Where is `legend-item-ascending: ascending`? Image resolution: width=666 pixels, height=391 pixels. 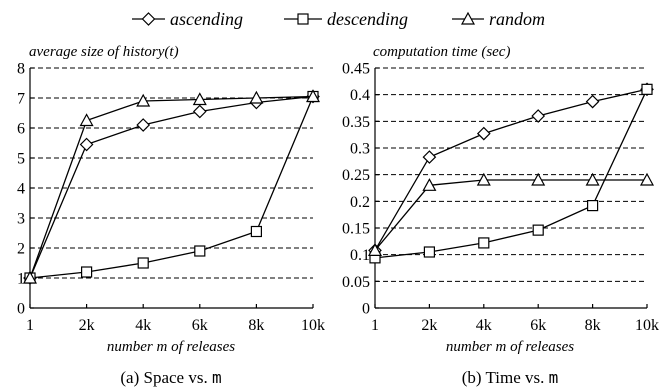
legend-item-ascending: ascending is located at coordinates (187, 19).